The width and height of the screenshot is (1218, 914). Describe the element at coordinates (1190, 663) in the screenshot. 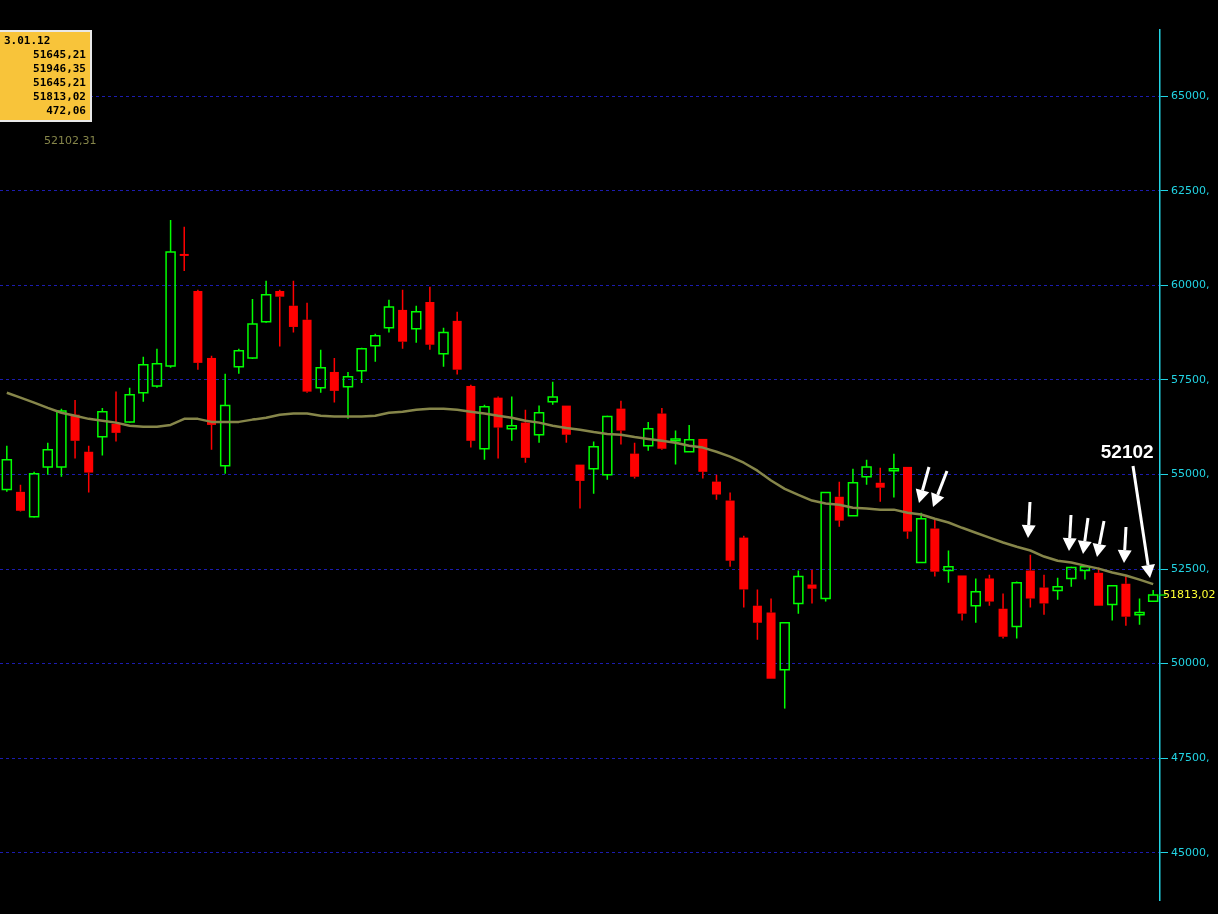

I see `y-tick-label: 50000,` at that location.